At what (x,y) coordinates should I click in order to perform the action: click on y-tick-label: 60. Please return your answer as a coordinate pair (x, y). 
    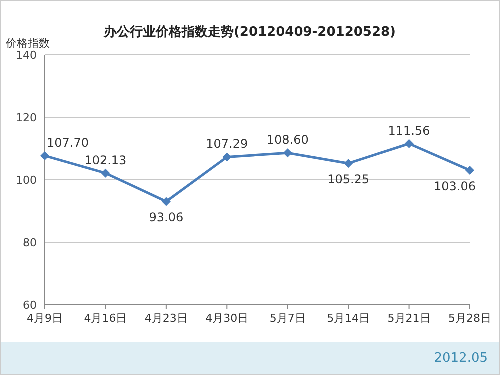
    Looking at the image, I should click on (30, 305).